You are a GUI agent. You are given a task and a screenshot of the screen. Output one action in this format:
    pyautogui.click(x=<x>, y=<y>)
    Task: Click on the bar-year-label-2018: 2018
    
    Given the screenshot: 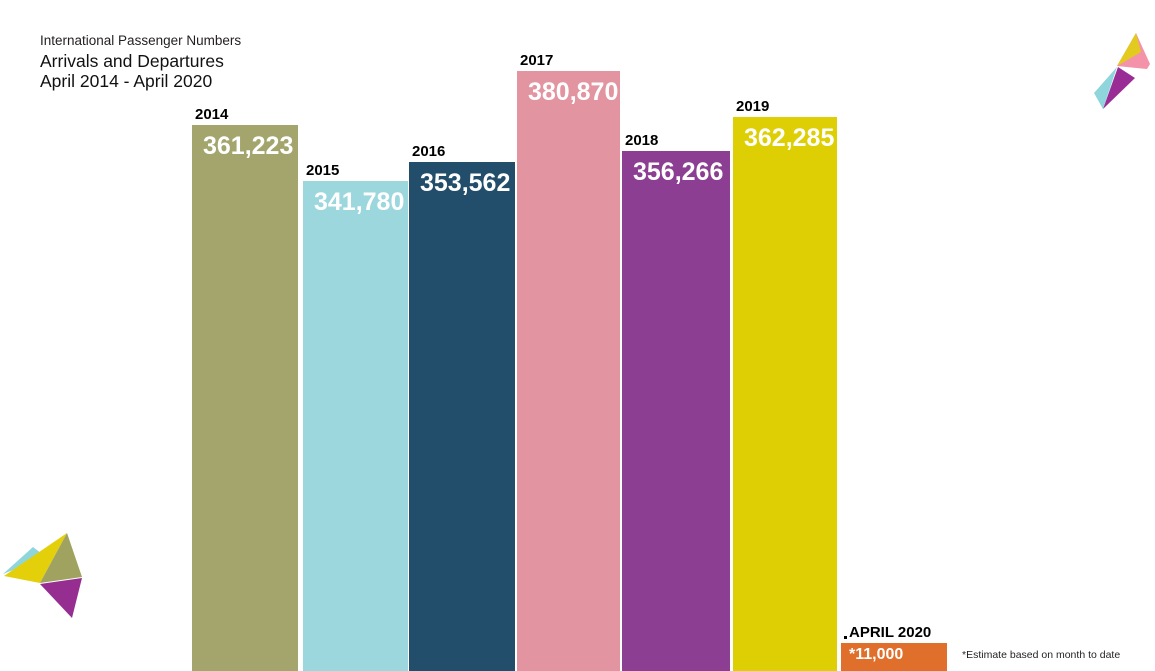 What is the action you would take?
    pyautogui.click(x=641, y=140)
    